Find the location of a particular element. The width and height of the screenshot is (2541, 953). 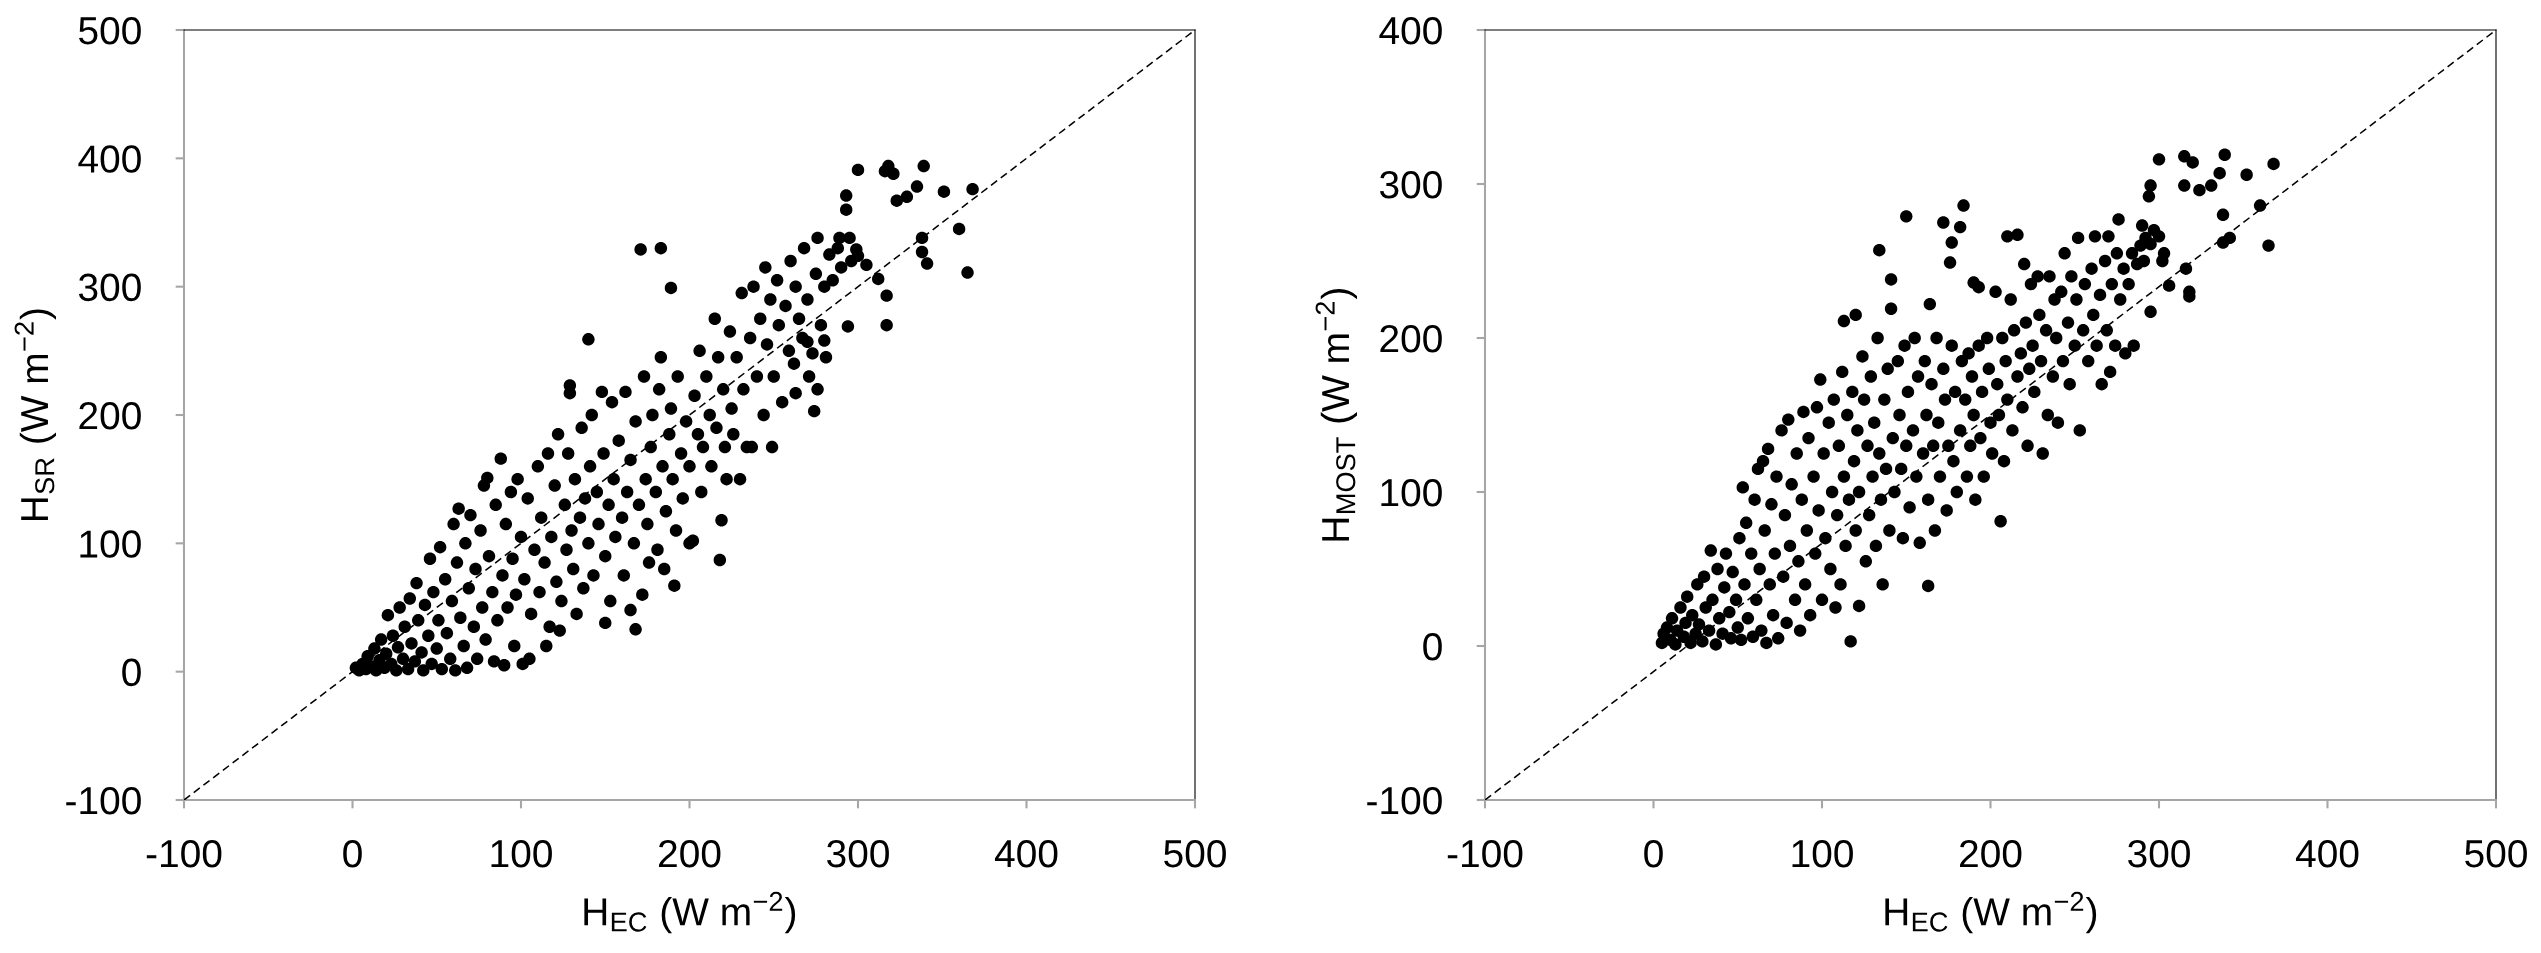

y-axis-title: H$_{SR}$ (W m$^{−2}$) is located at coordinates (35, 415).